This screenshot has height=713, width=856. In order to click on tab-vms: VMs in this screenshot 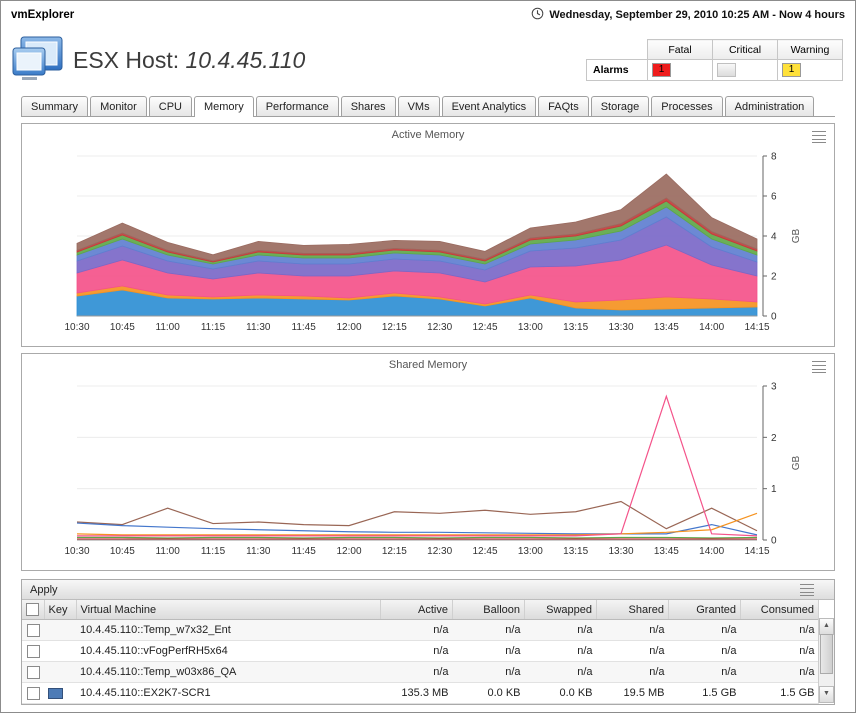, I will do `click(418, 106)`.